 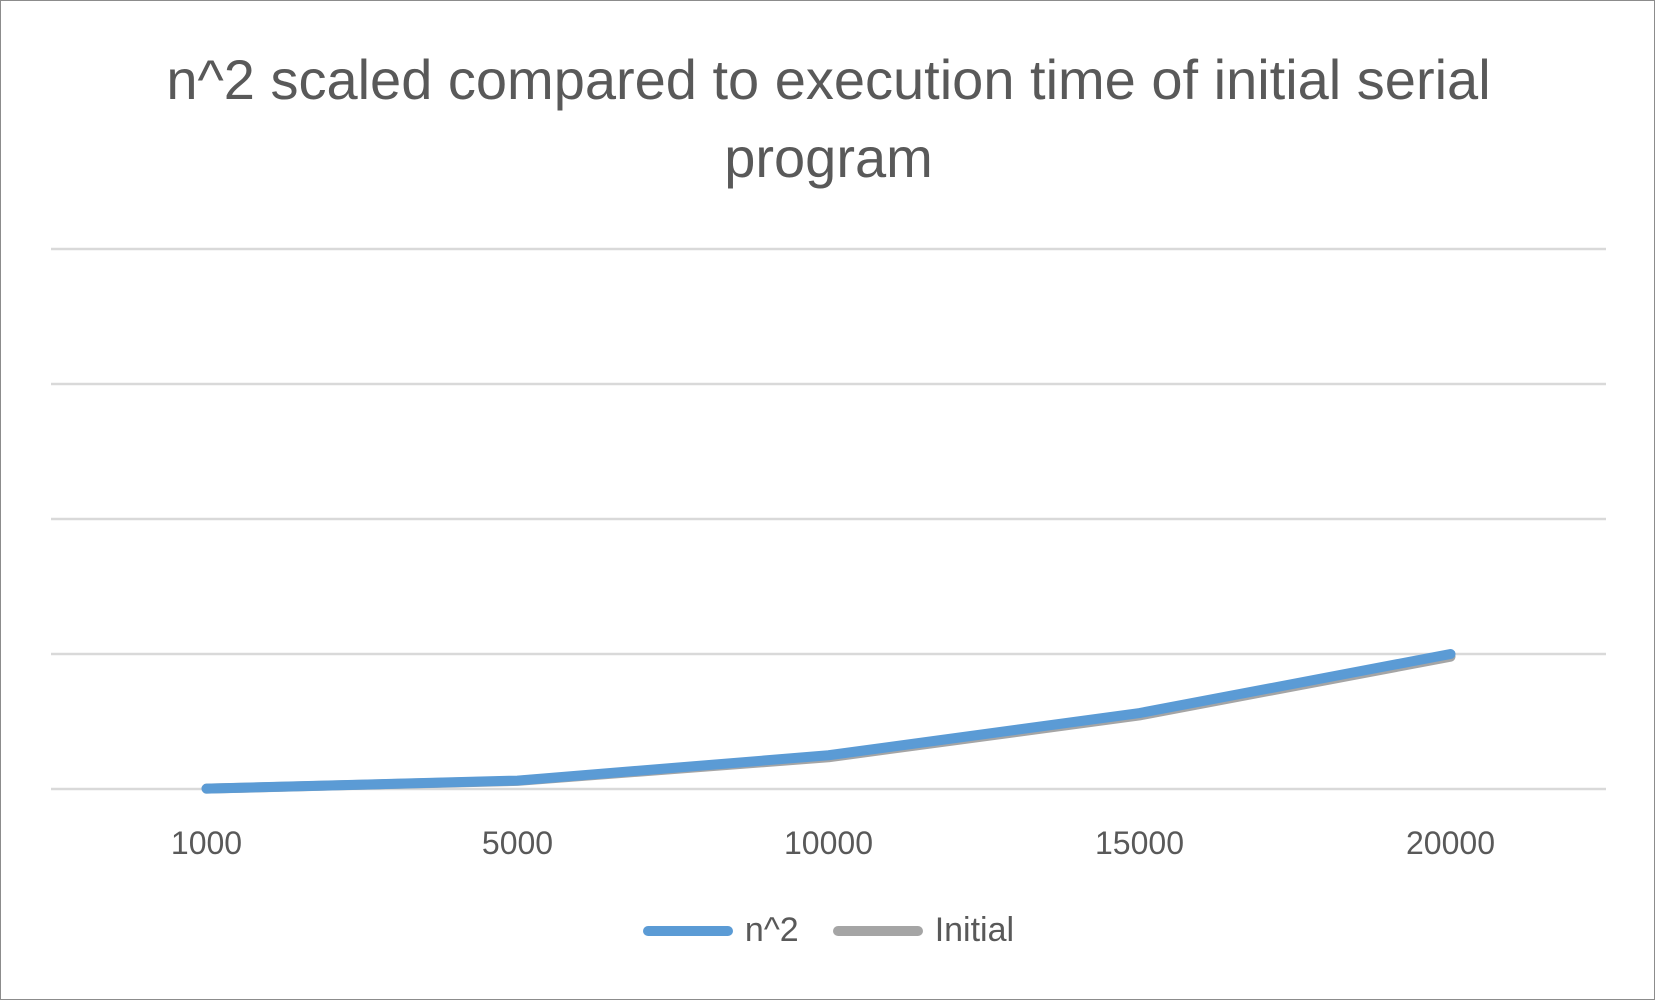 I want to click on legend-item: n^2, so click(x=720, y=930).